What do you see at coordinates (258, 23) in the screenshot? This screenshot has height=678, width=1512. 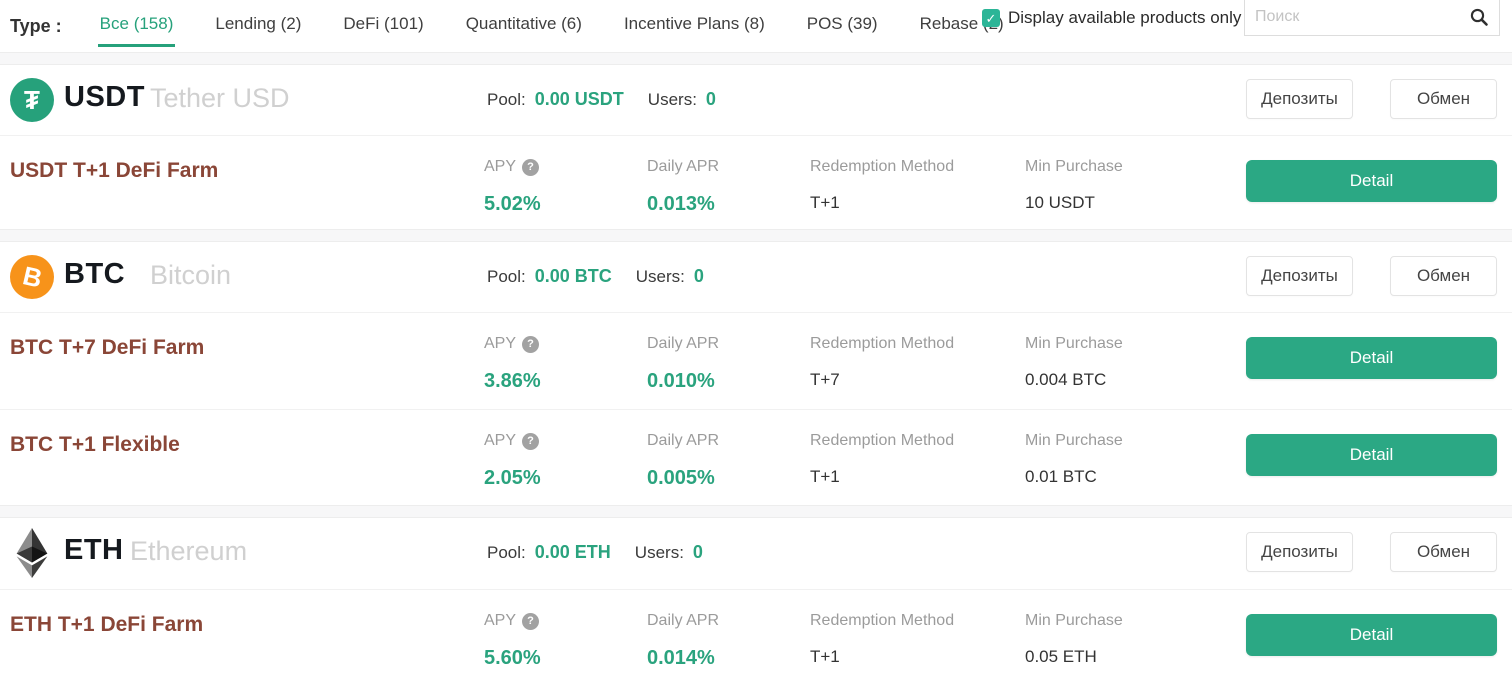 I see `tab-lending: Lending (2)` at bounding box center [258, 23].